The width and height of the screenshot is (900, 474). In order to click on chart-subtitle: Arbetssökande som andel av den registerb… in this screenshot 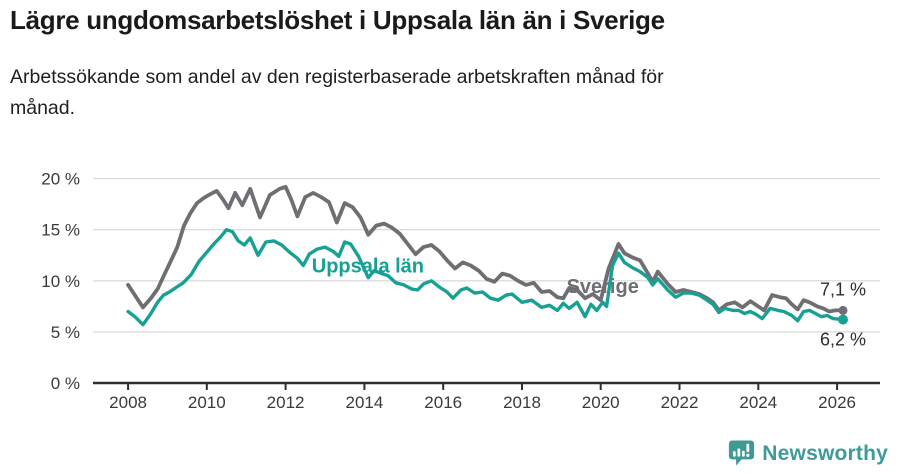, I will do `click(337, 92)`.